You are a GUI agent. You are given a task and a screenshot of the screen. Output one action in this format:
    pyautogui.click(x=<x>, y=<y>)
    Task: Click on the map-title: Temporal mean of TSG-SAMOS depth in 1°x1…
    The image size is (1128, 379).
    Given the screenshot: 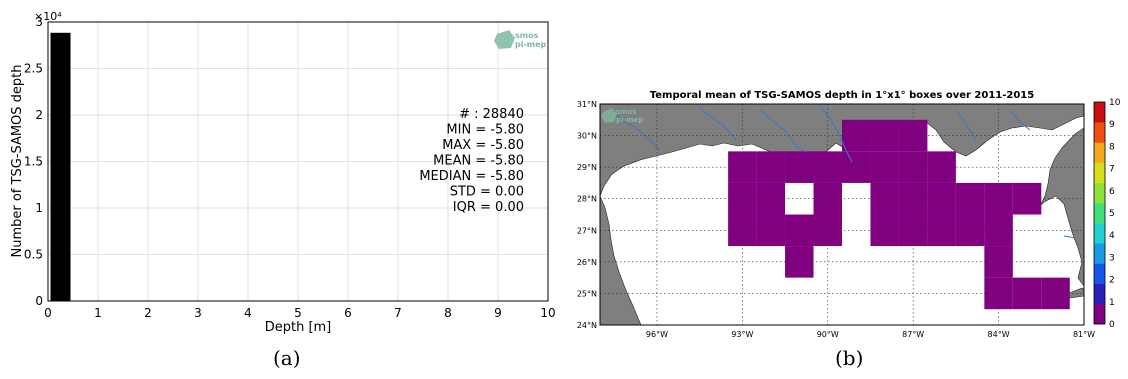 What is the action you would take?
    pyautogui.click(x=842, y=95)
    